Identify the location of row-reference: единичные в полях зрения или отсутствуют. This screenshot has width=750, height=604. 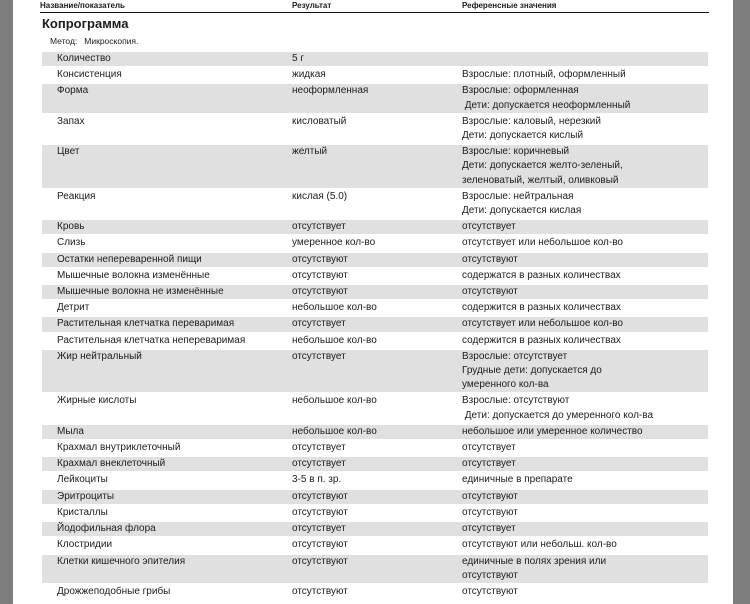
(585, 569).